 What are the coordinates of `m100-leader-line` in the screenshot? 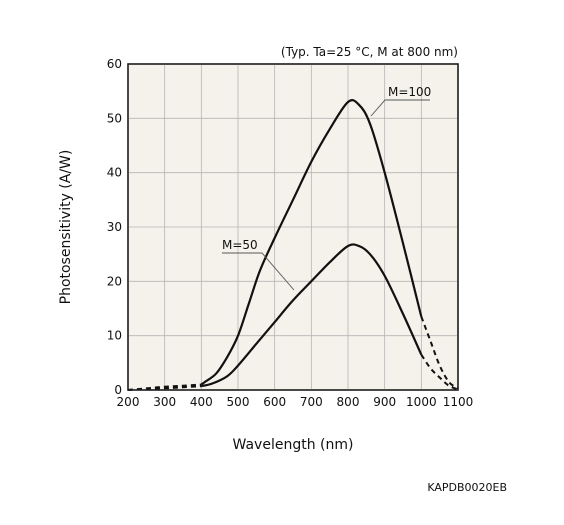 It's located at (400, 108).